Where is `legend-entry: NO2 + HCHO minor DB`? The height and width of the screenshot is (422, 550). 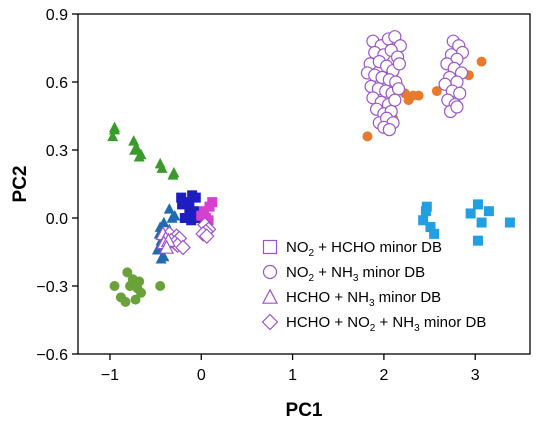
legend-entry: NO2 + HCHO minor DB is located at coordinates (352, 249).